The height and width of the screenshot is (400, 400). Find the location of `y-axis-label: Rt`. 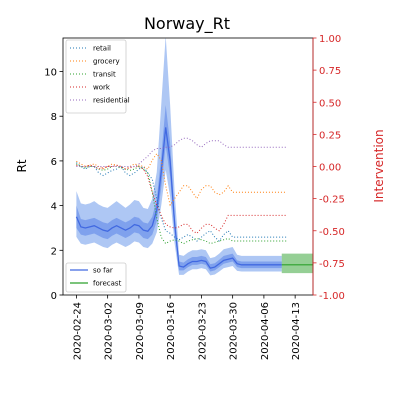

y-axis-label: Rt is located at coordinates (22, 165).